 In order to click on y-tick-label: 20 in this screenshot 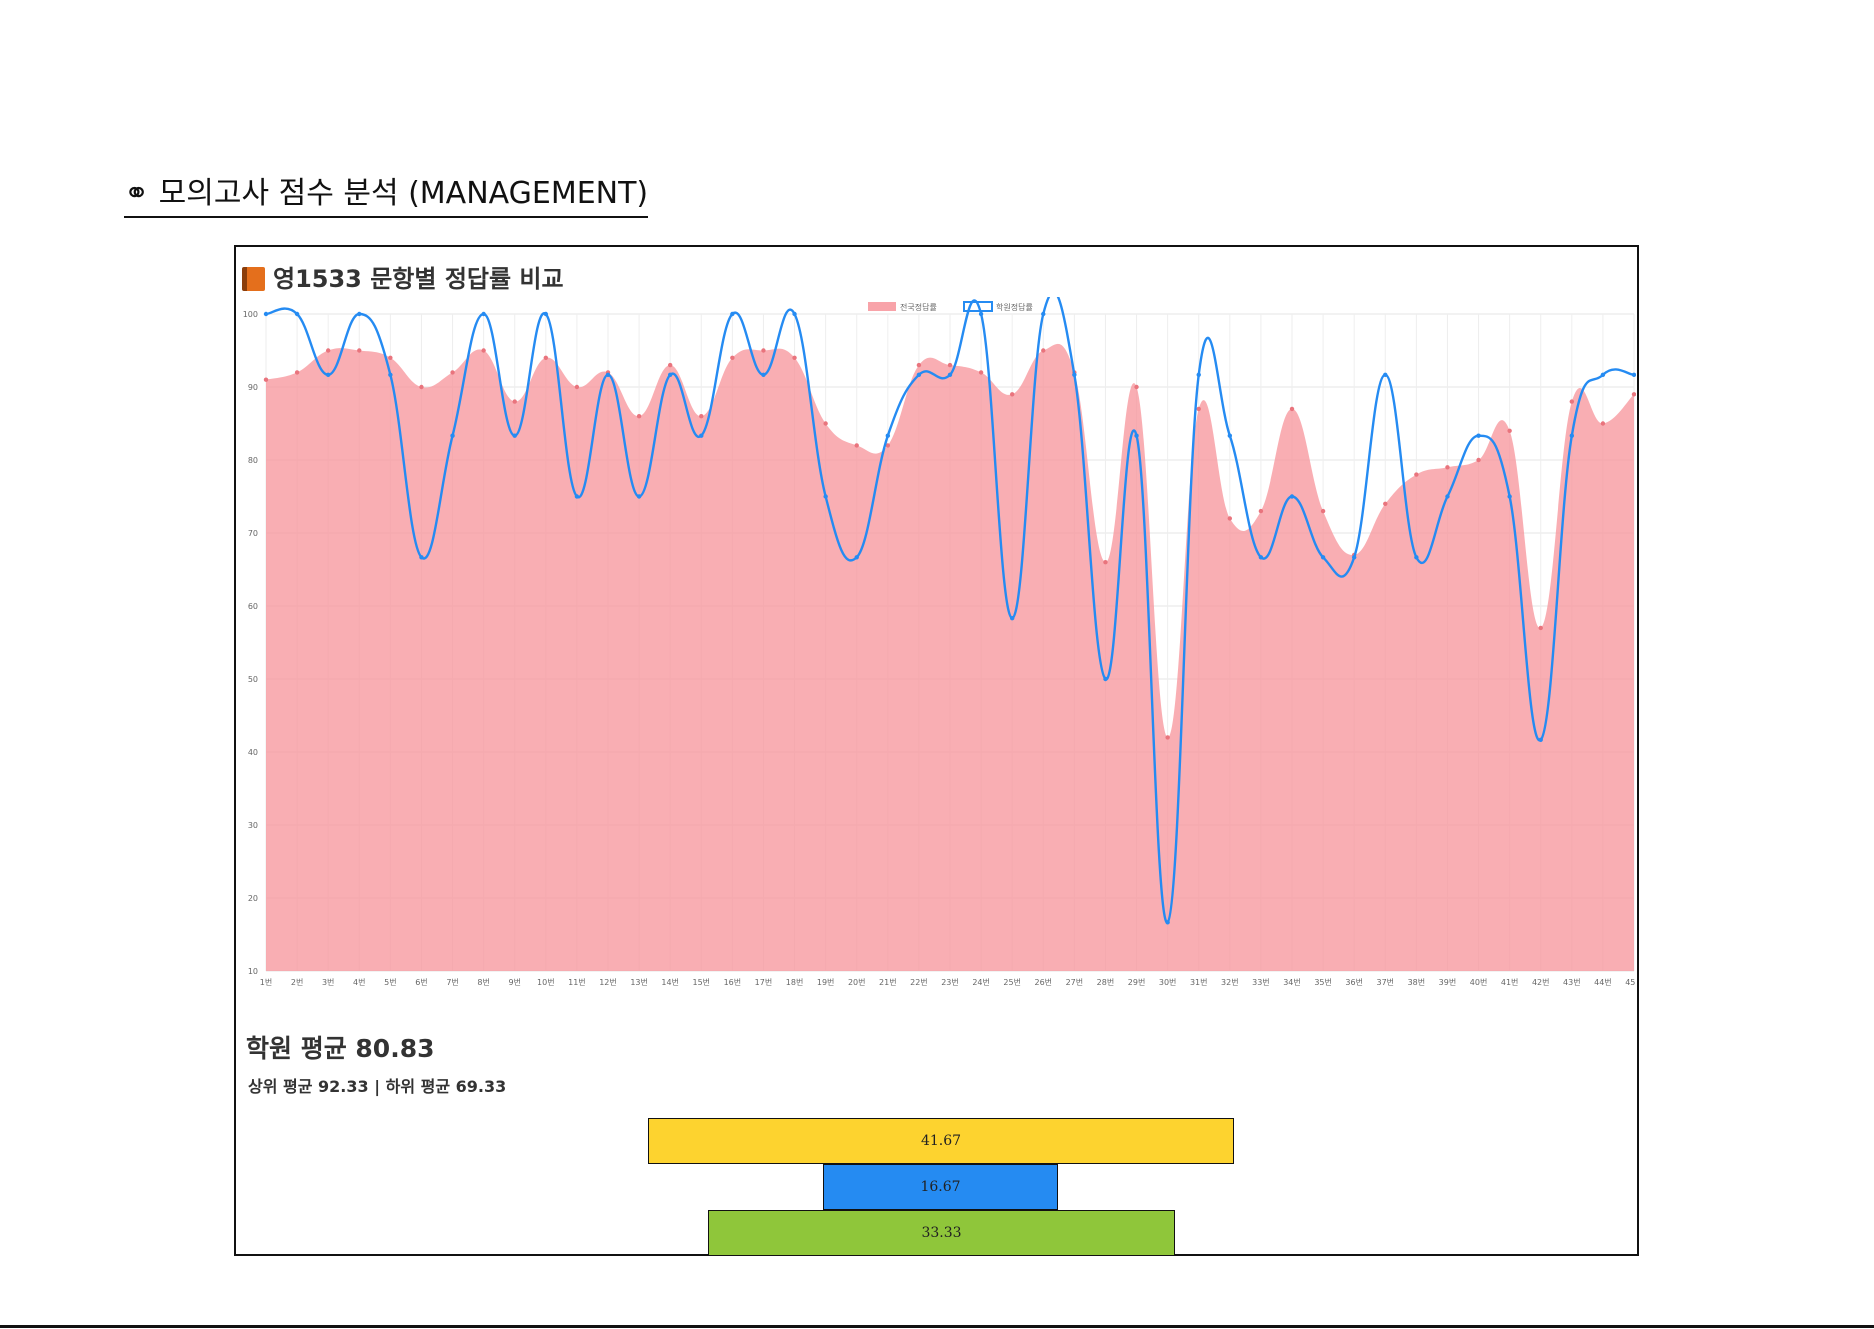, I will do `click(253, 898)`.